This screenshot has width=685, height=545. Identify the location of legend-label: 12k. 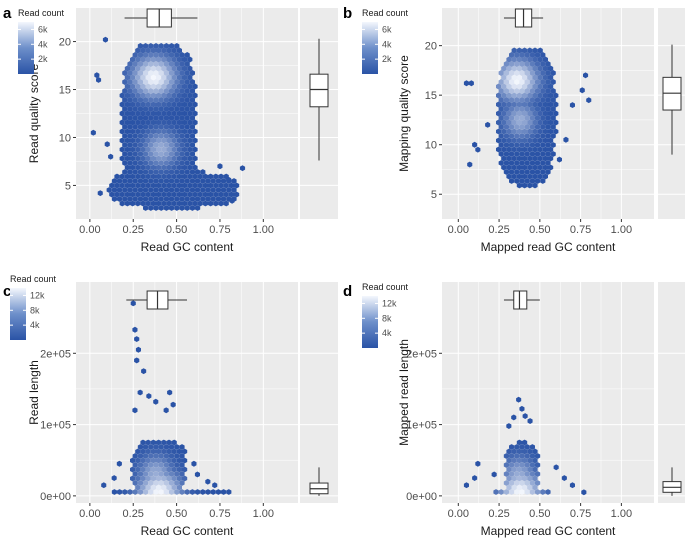
(389, 303).